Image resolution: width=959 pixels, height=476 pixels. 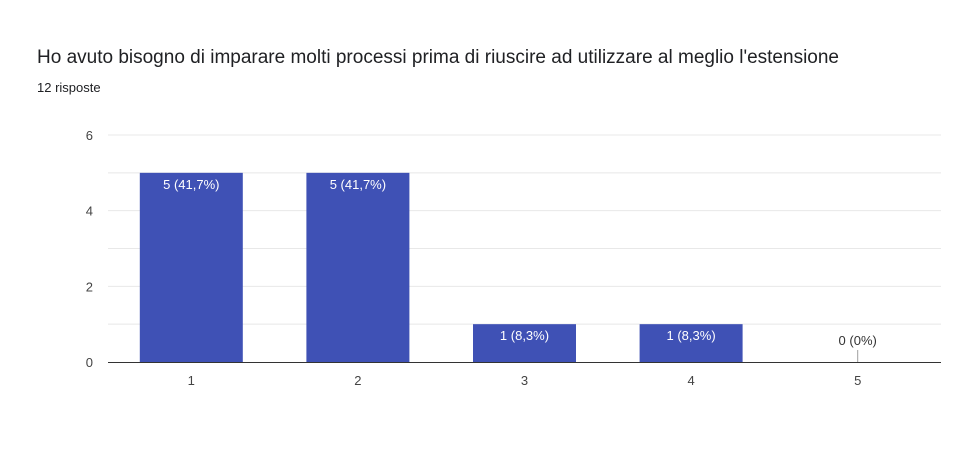 I want to click on x-tick-label: 3, so click(x=524, y=380).